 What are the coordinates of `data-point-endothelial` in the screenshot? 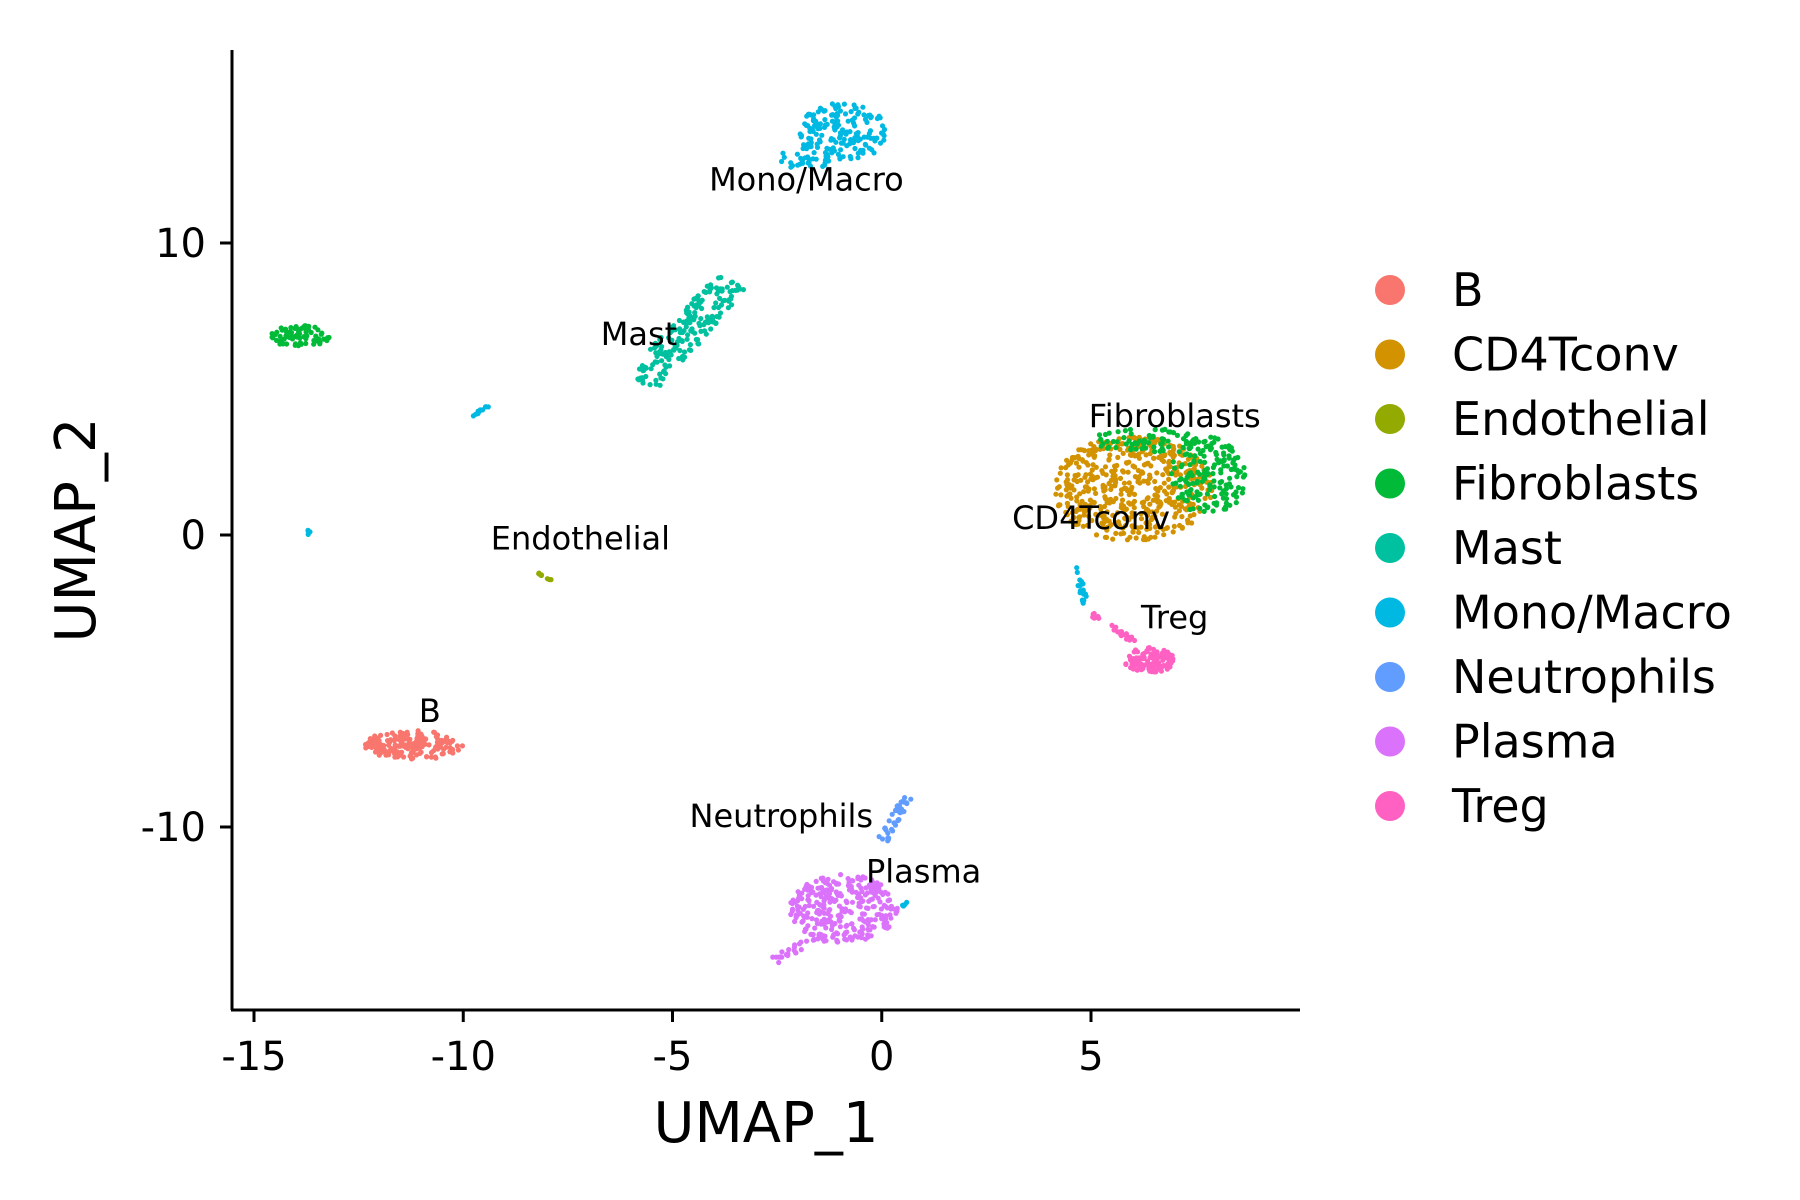 It's located at (551, 580).